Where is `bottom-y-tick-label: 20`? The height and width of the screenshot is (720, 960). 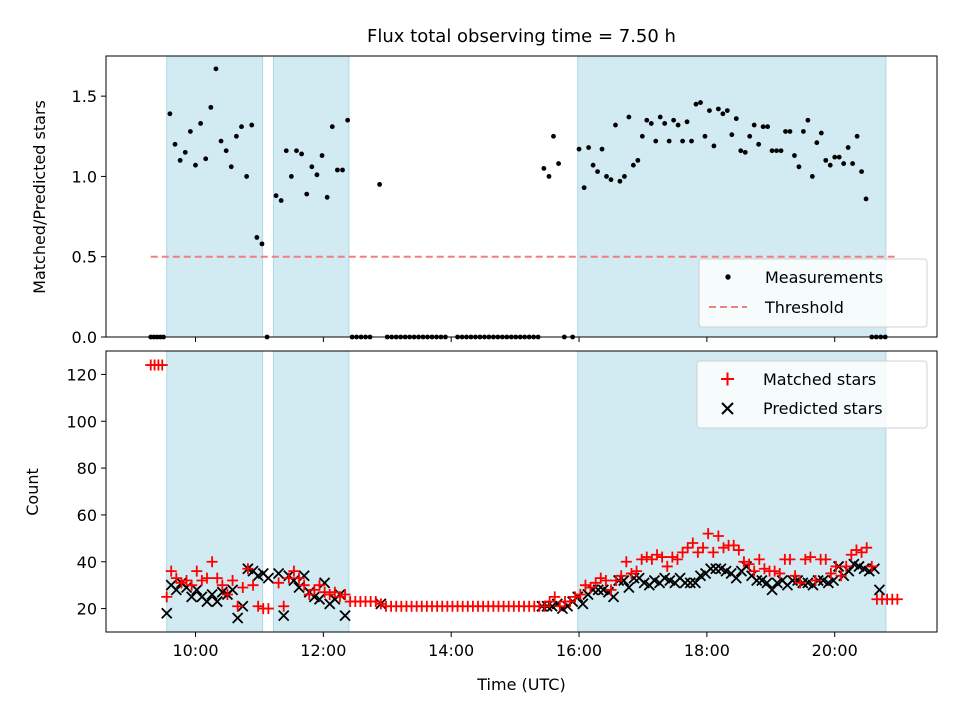
bottom-y-tick-label: 20 is located at coordinates (87, 609).